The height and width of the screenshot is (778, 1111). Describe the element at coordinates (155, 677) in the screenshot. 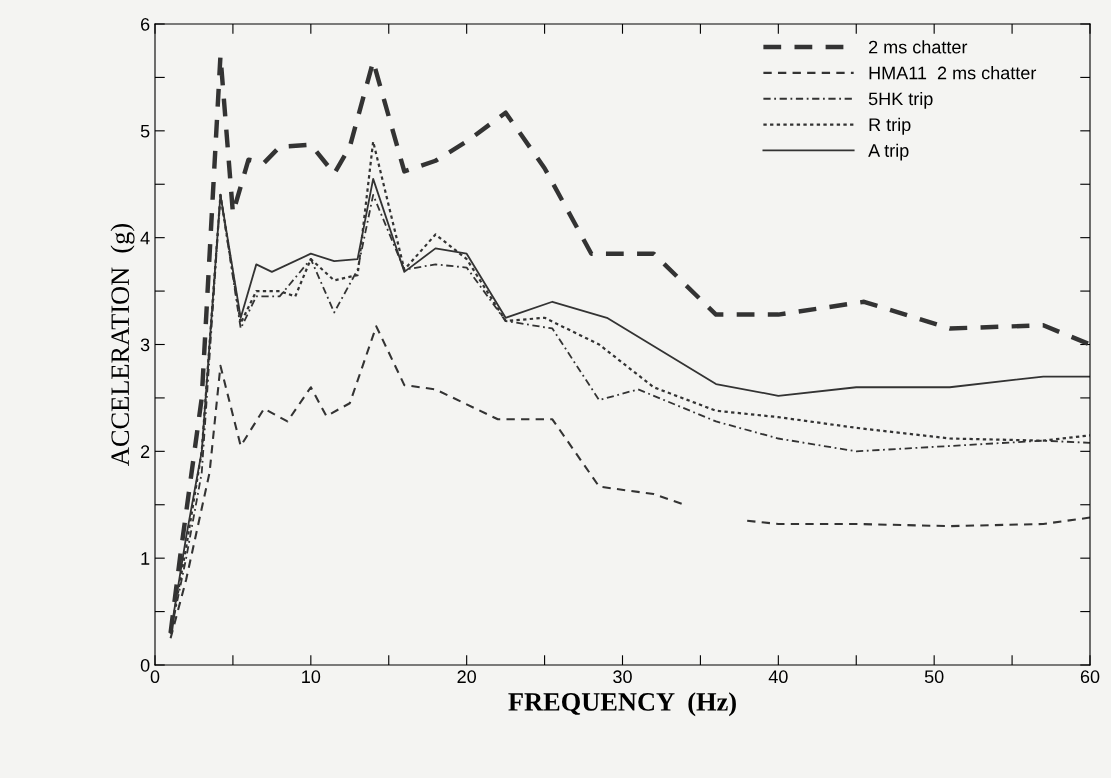

I see `x-tick-label: 0` at that location.